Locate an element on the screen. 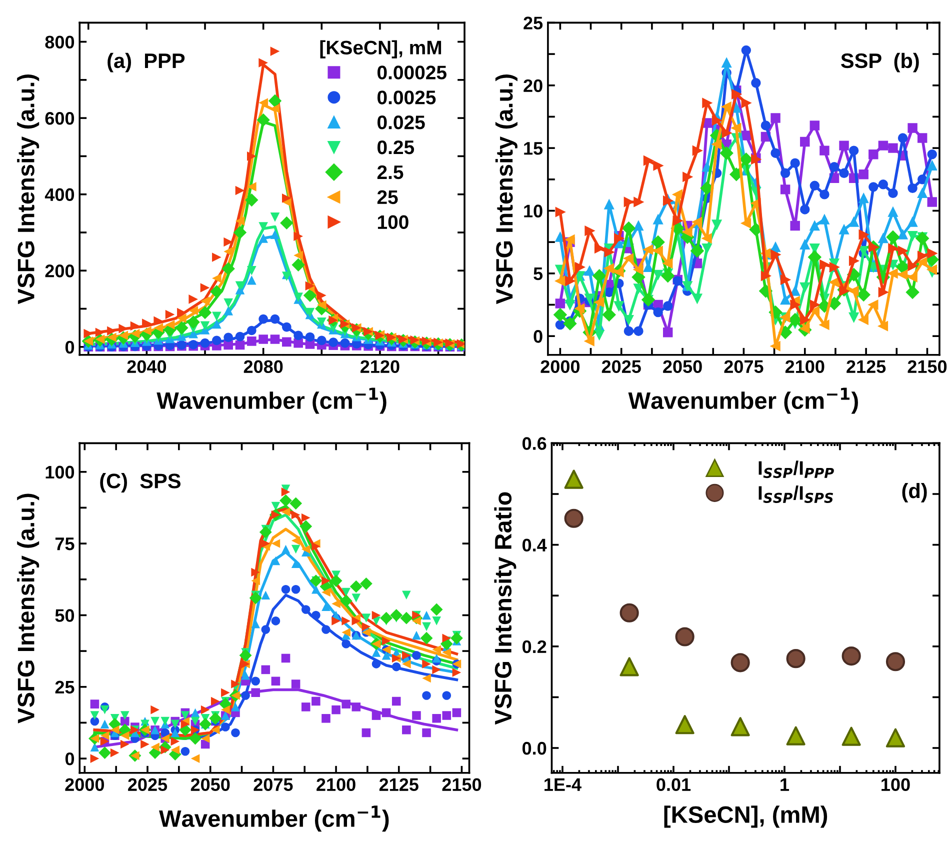 This screenshot has width=948, height=841. x-tick-label: 2050 is located at coordinates (210, 784).